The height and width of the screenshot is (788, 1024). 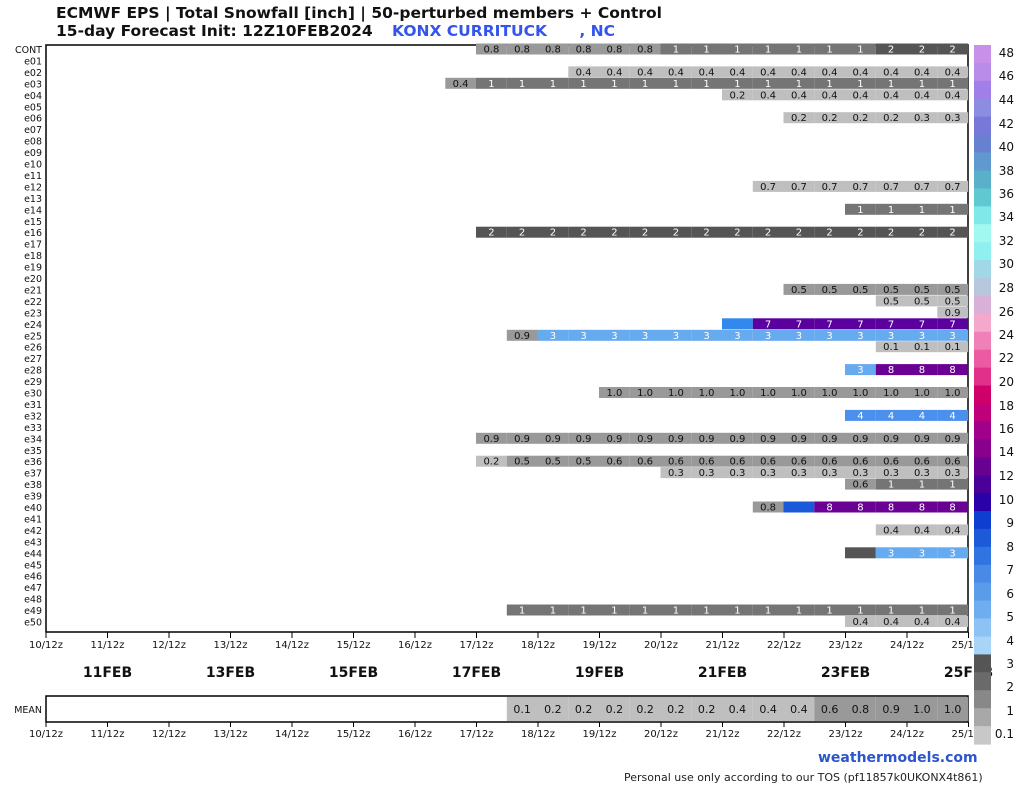 What do you see at coordinates (46, 734) in the screenshot?
I see `mean-x-tick-label: 10/12z` at bounding box center [46, 734].